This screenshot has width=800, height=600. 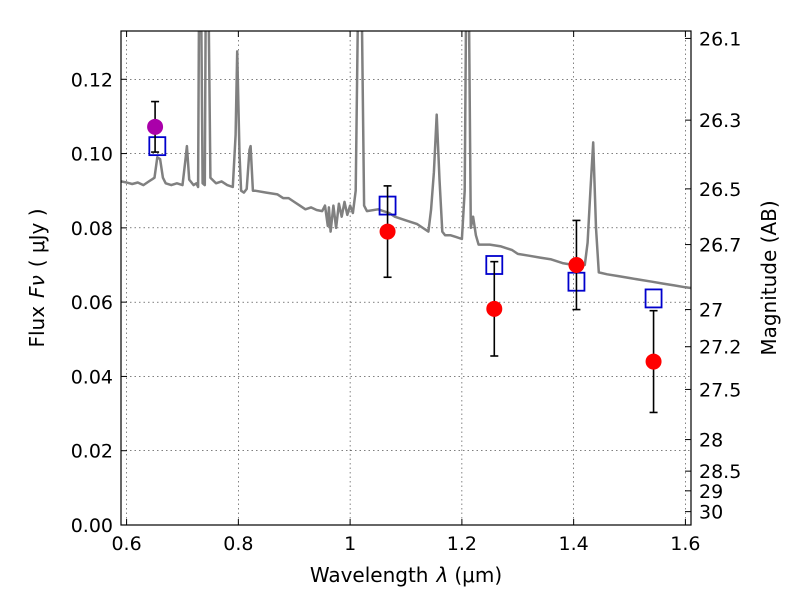 I want to click on y-tick-label: 0.04, so click(x=92, y=377).